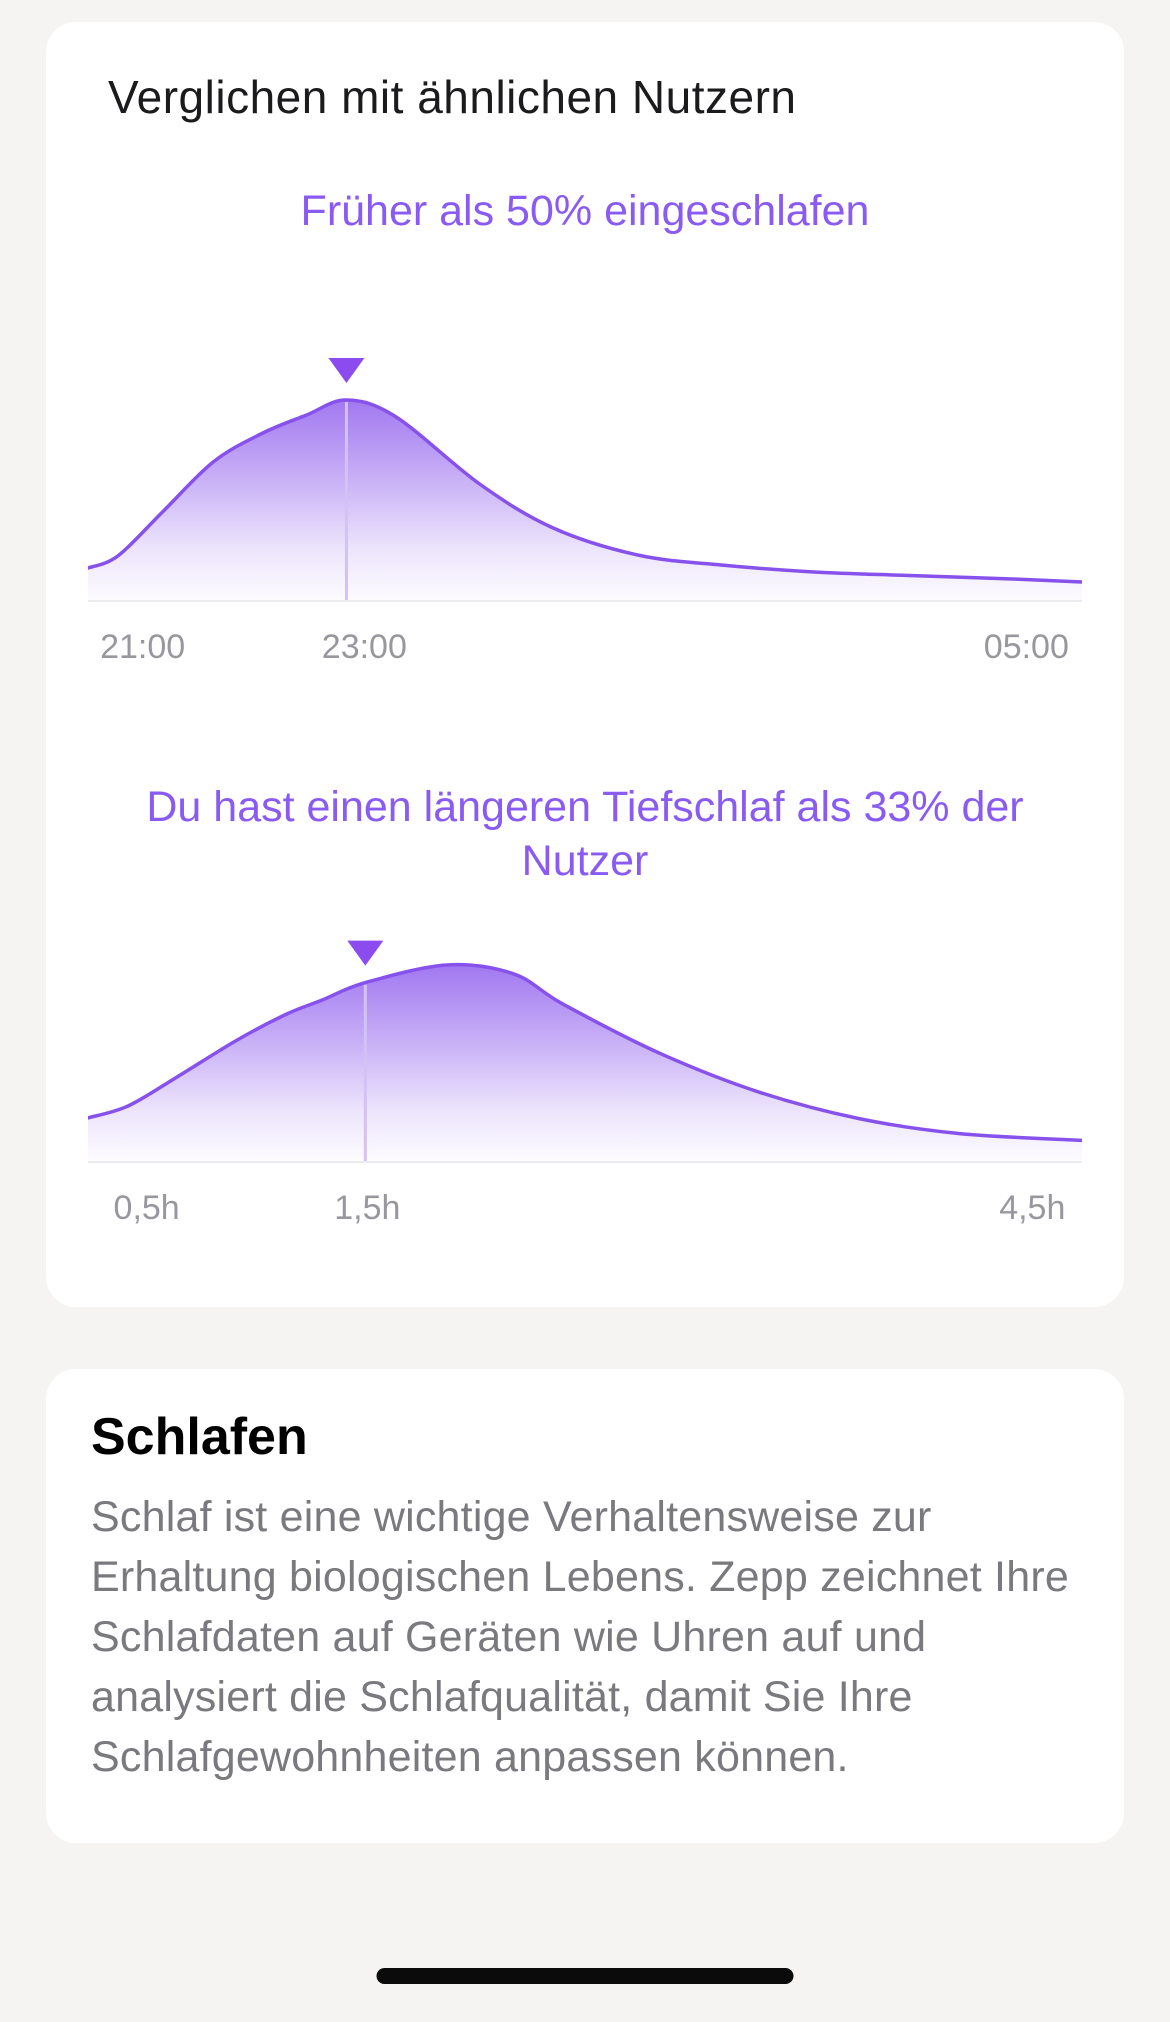 The image size is (1170, 2022). I want to click on sleep-onset-distribution-curve, so click(585, 480).